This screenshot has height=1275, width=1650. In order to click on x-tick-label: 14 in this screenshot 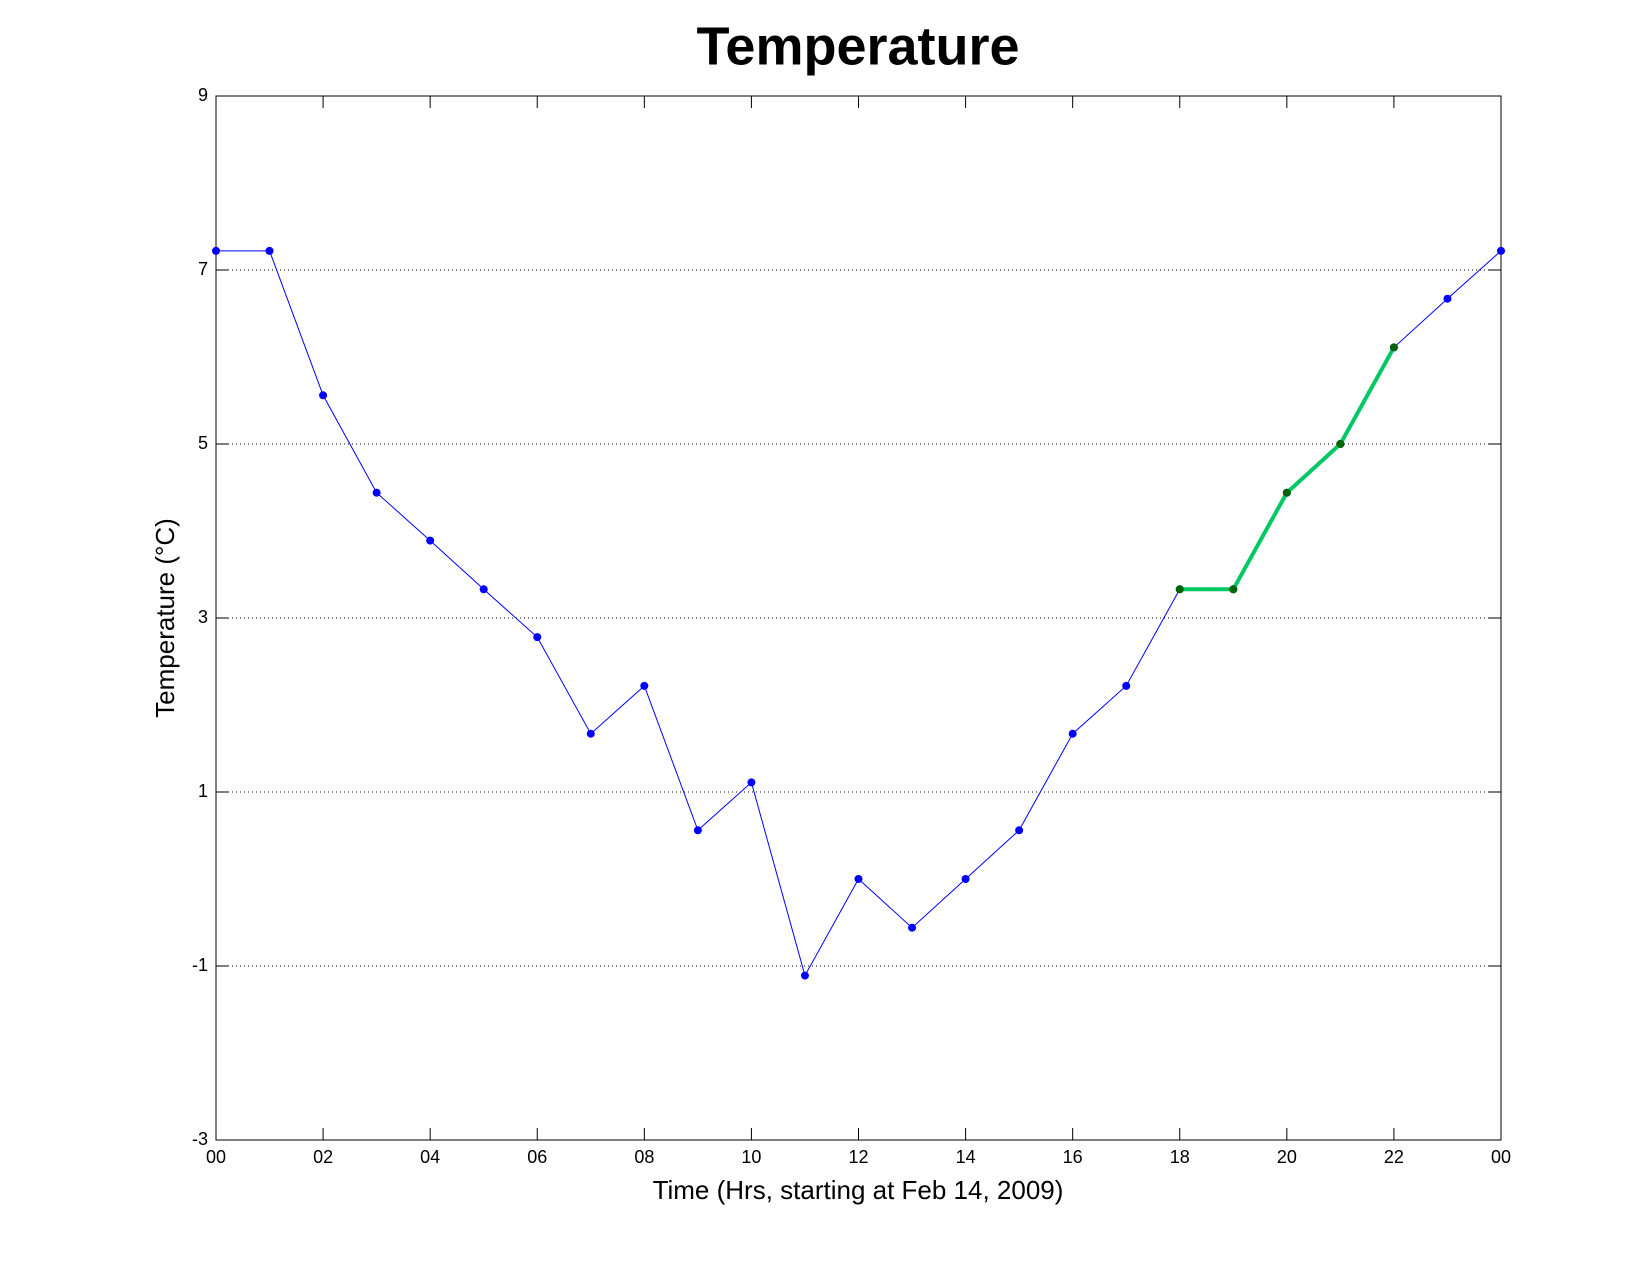, I will do `click(966, 1157)`.